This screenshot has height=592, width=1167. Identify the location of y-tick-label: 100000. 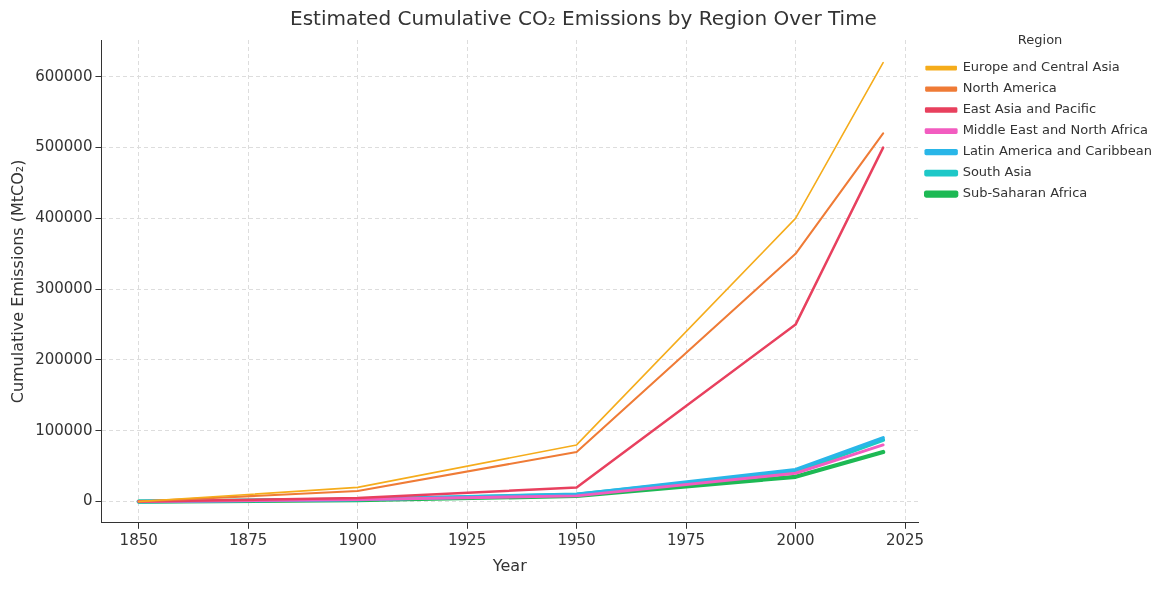
(64, 429).